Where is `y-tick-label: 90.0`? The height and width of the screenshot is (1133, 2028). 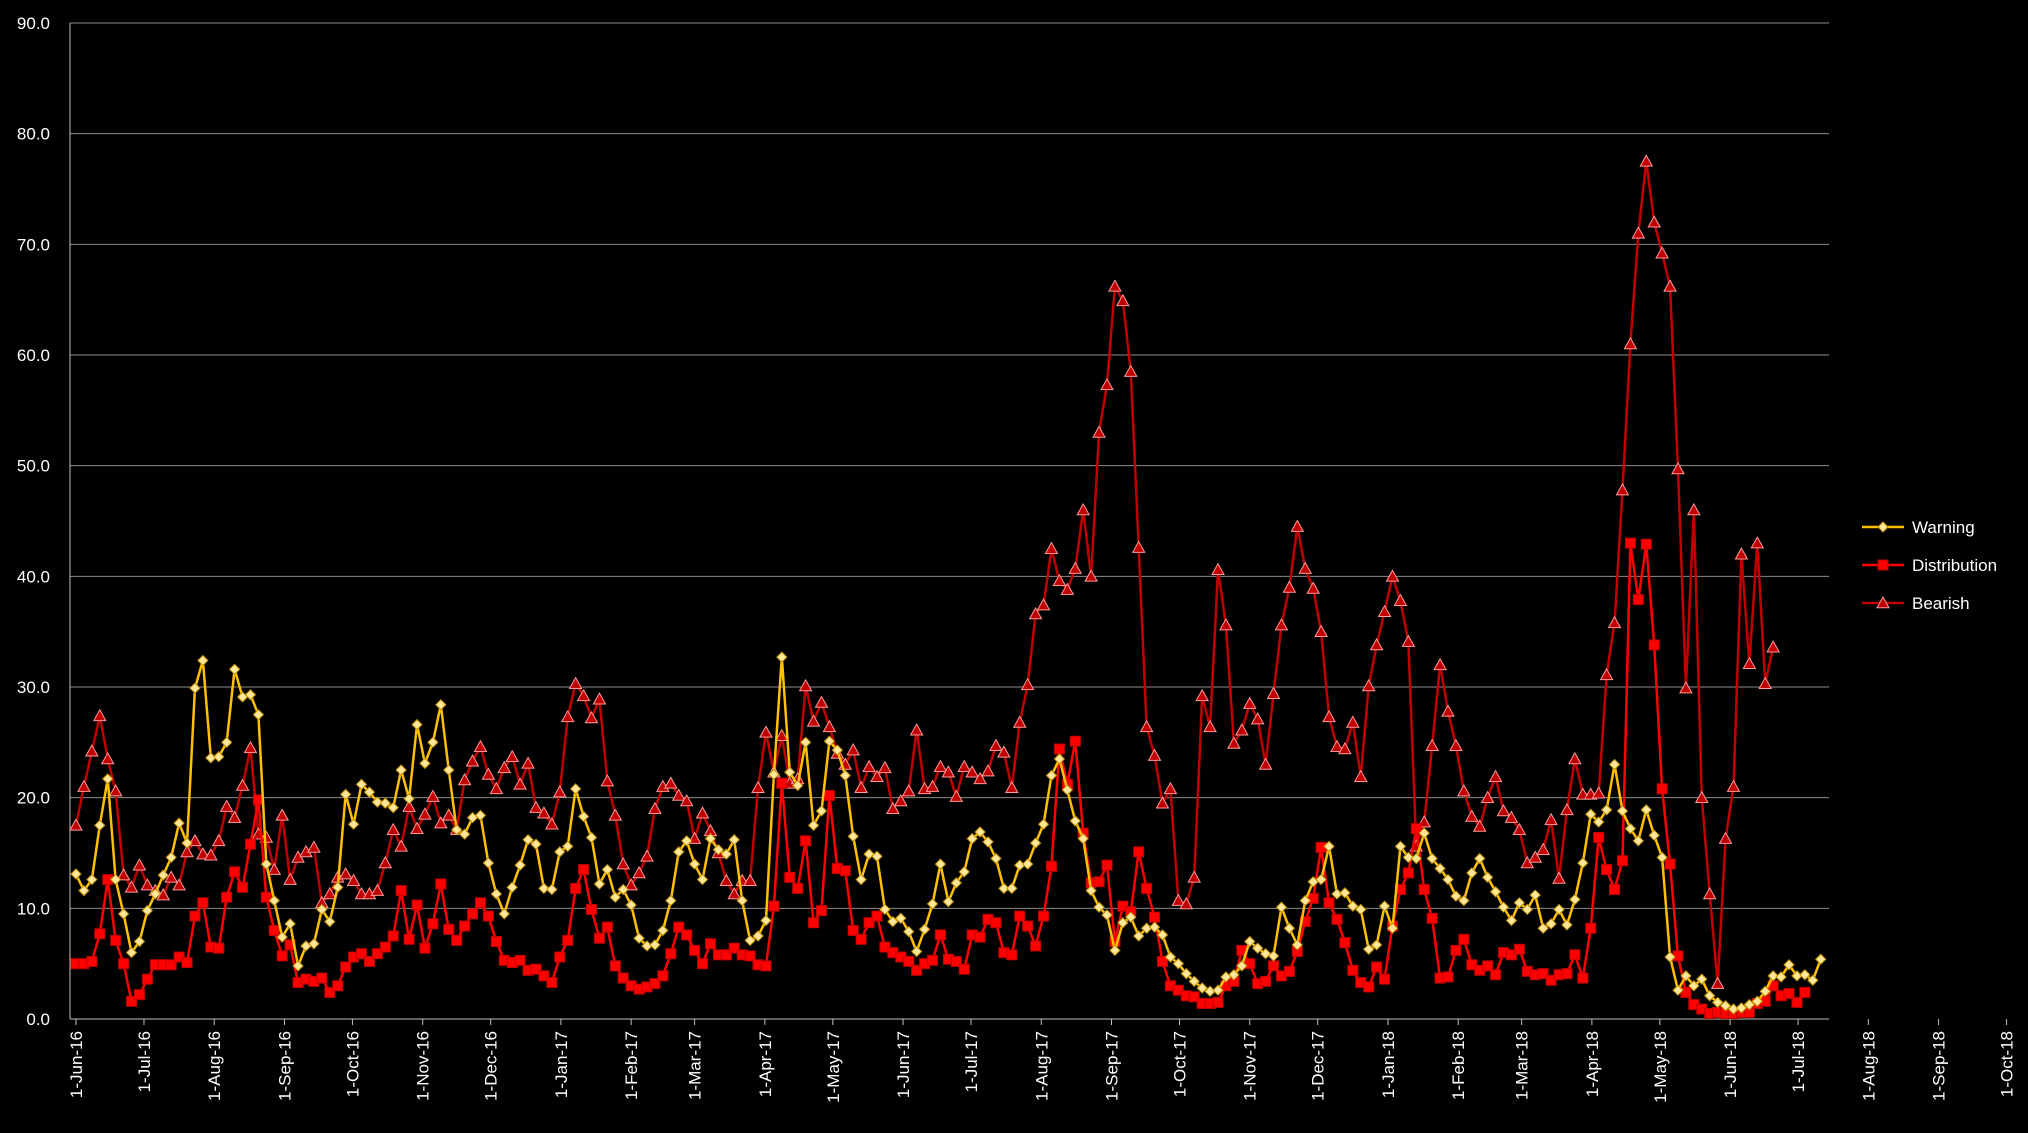
y-tick-label: 90.0 is located at coordinates (33, 23).